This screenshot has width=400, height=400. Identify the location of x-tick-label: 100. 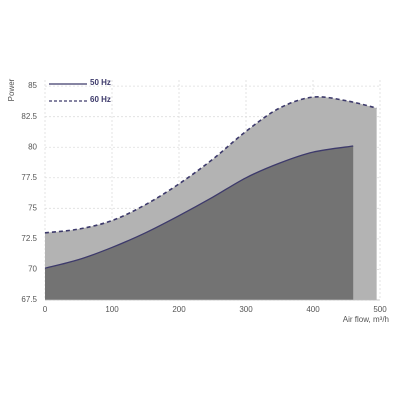
(112, 309).